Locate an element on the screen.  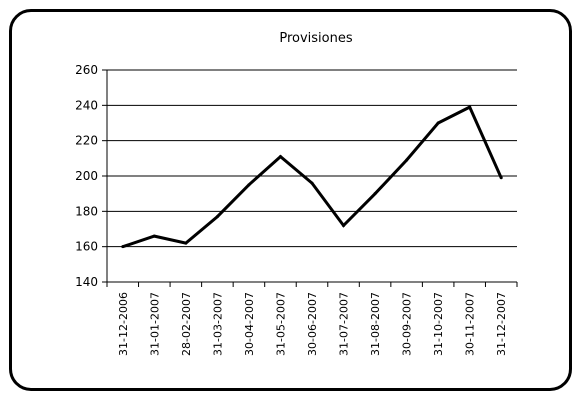
y-tick-label-160: 160 is located at coordinates (86, 247).